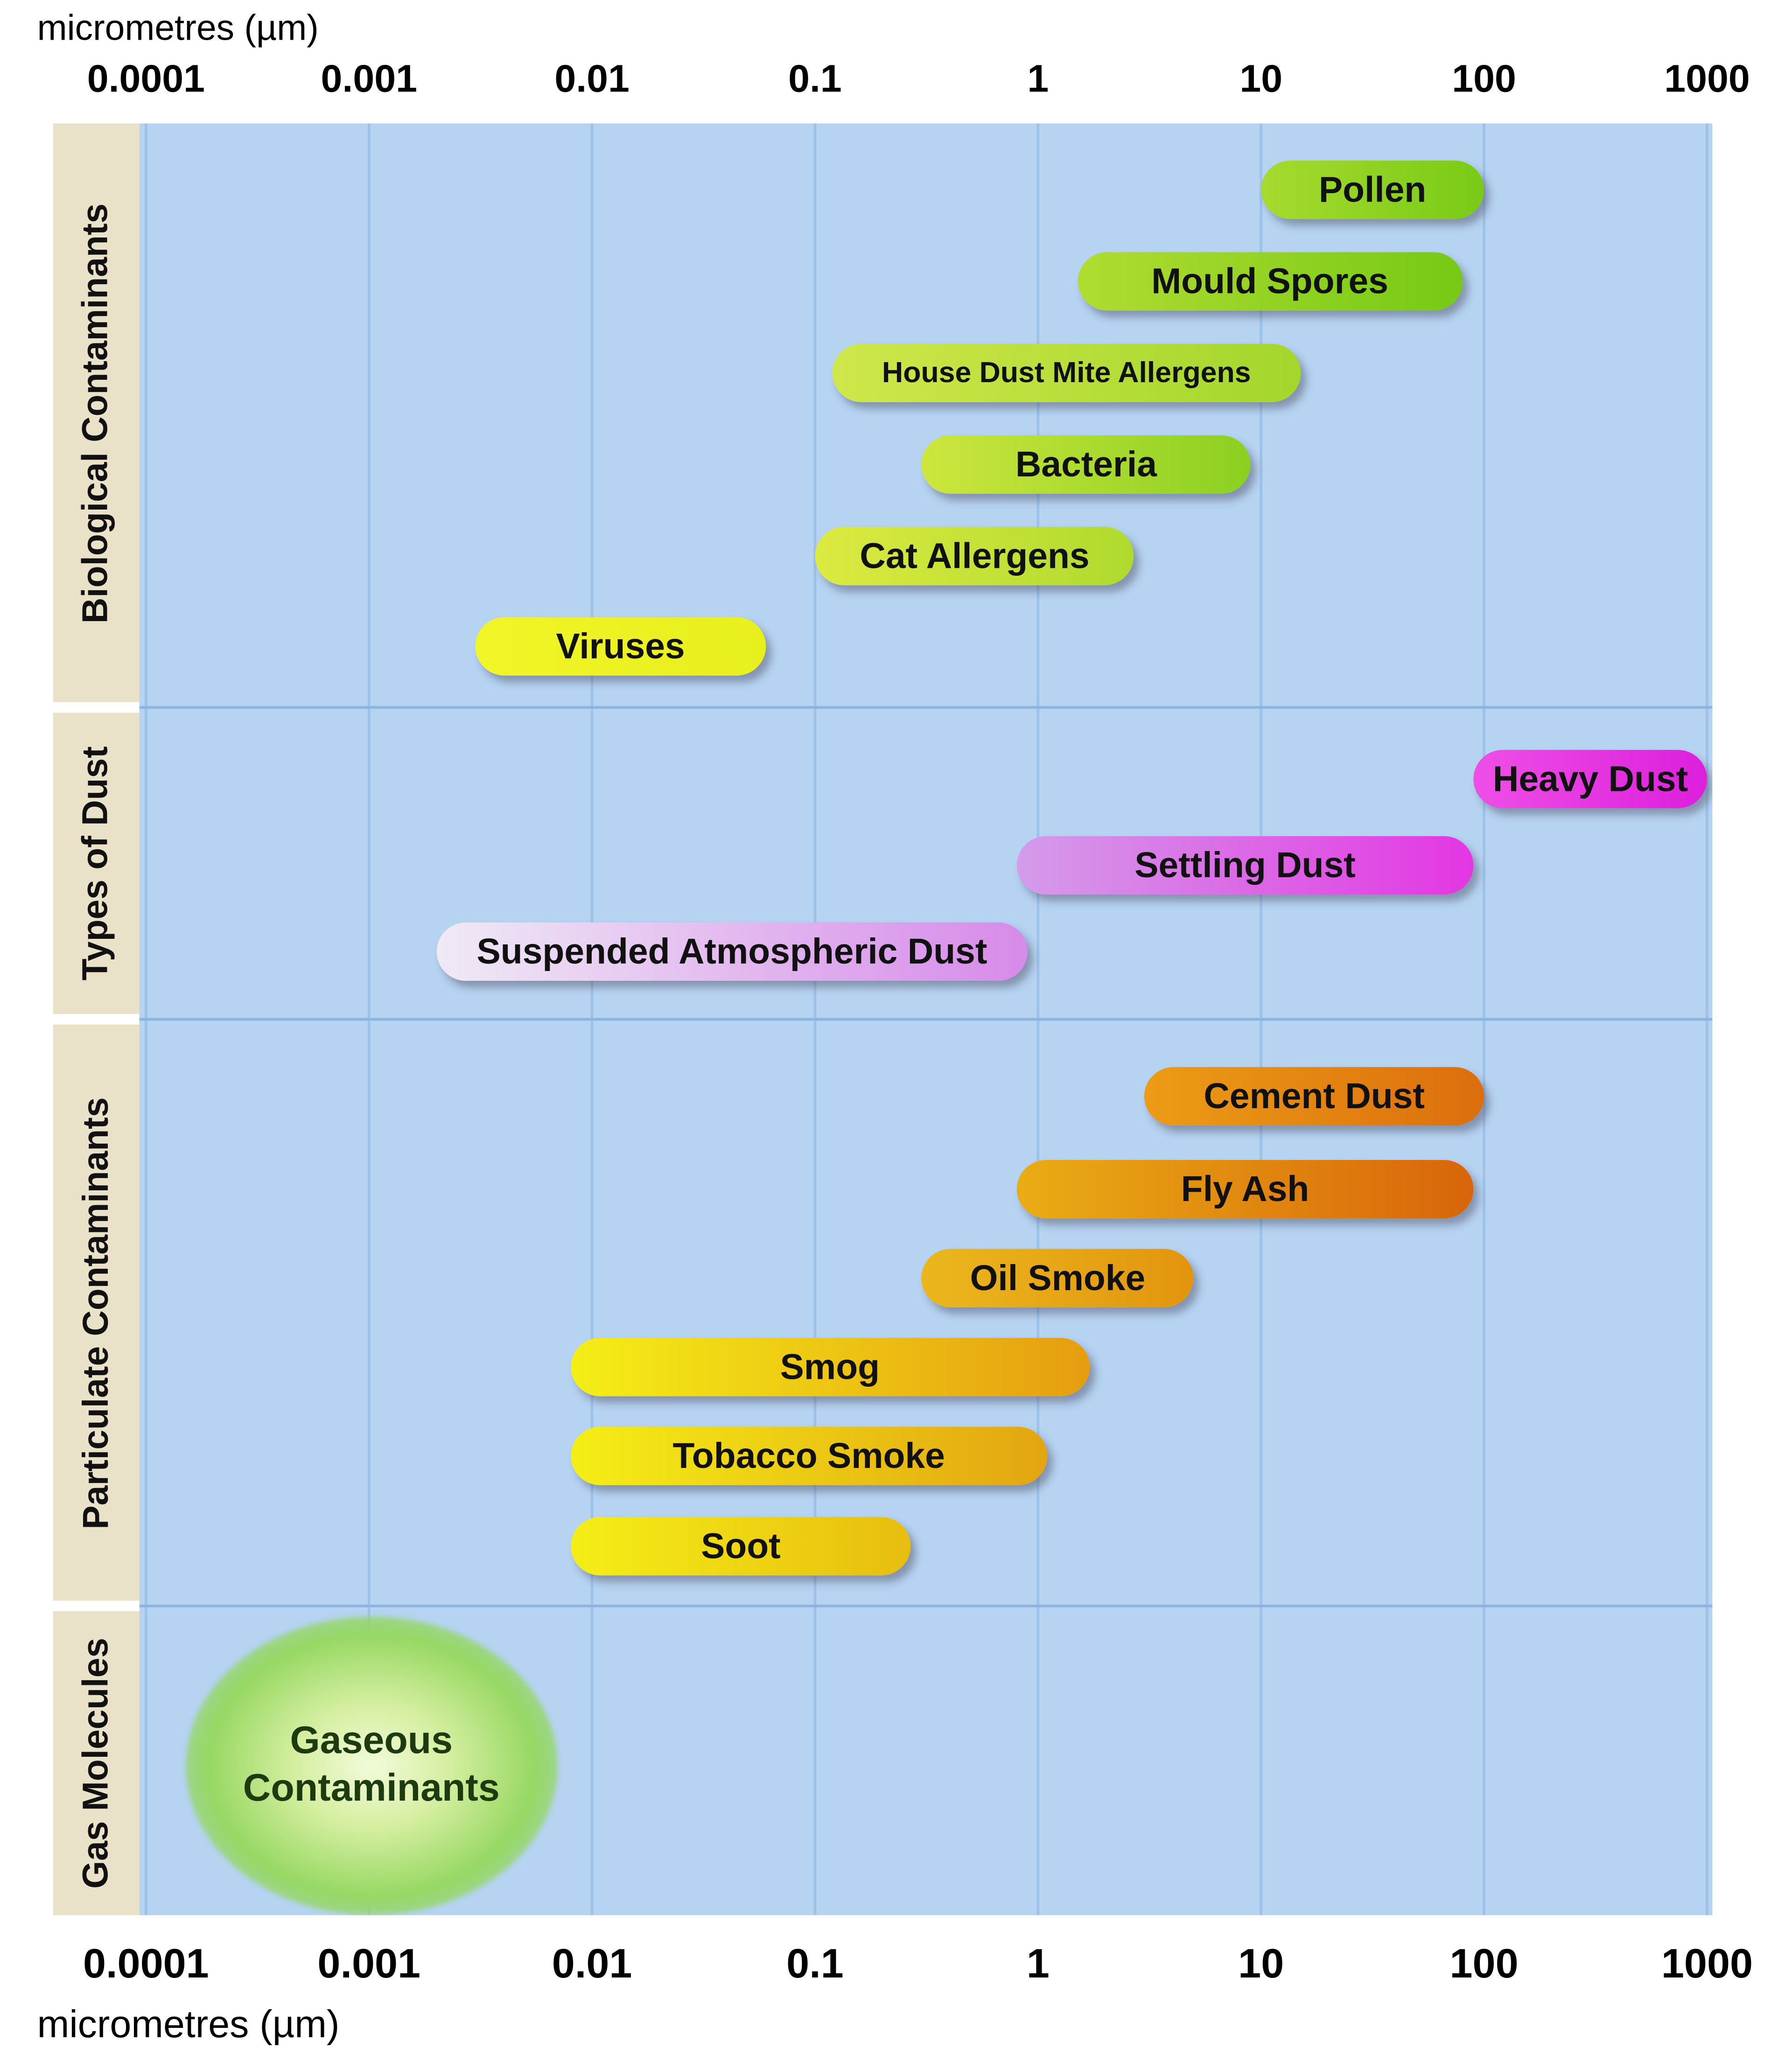 The height and width of the screenshot is (2068, 1792). What do you see at coordinates (1038, 79) in the screenshot?
I see `tick-label-top-1: 1` at bounding box center [1038, 79].